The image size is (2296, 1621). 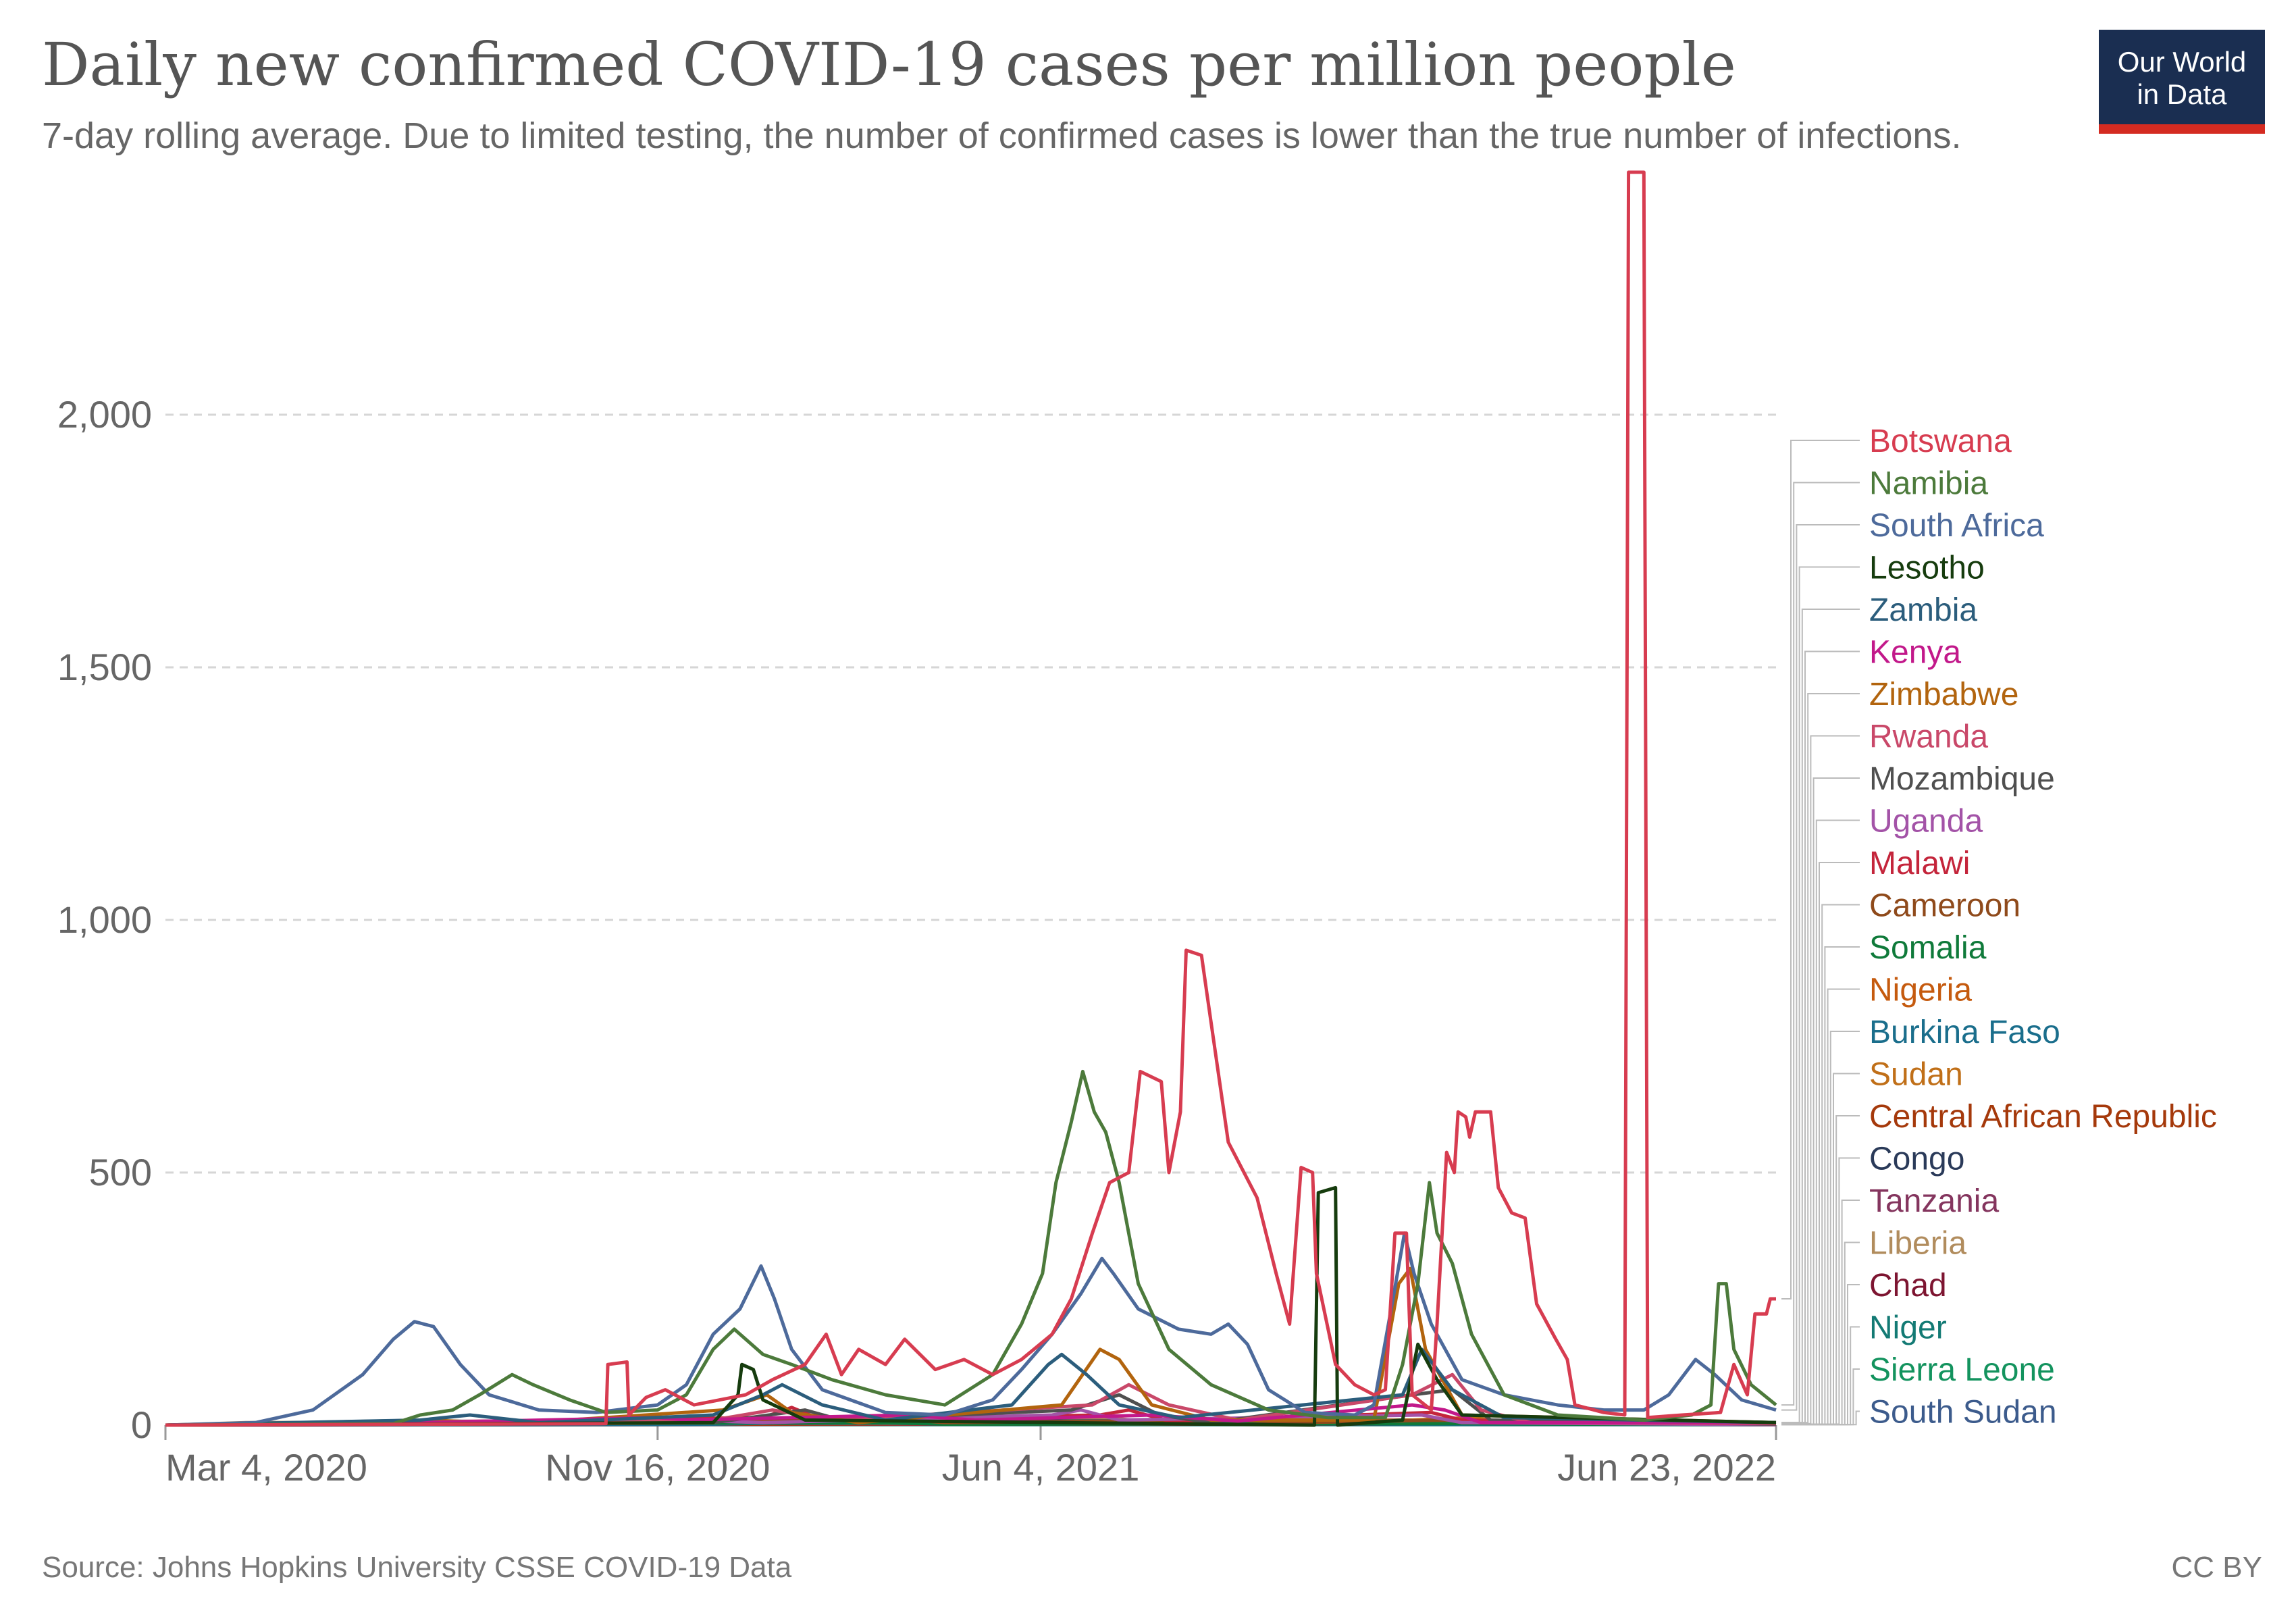 What do you see at coordinates (1929, 484) in the screenshot?
I see `legend-label-namibia: Namibia` at bounding box center [1929, 484].